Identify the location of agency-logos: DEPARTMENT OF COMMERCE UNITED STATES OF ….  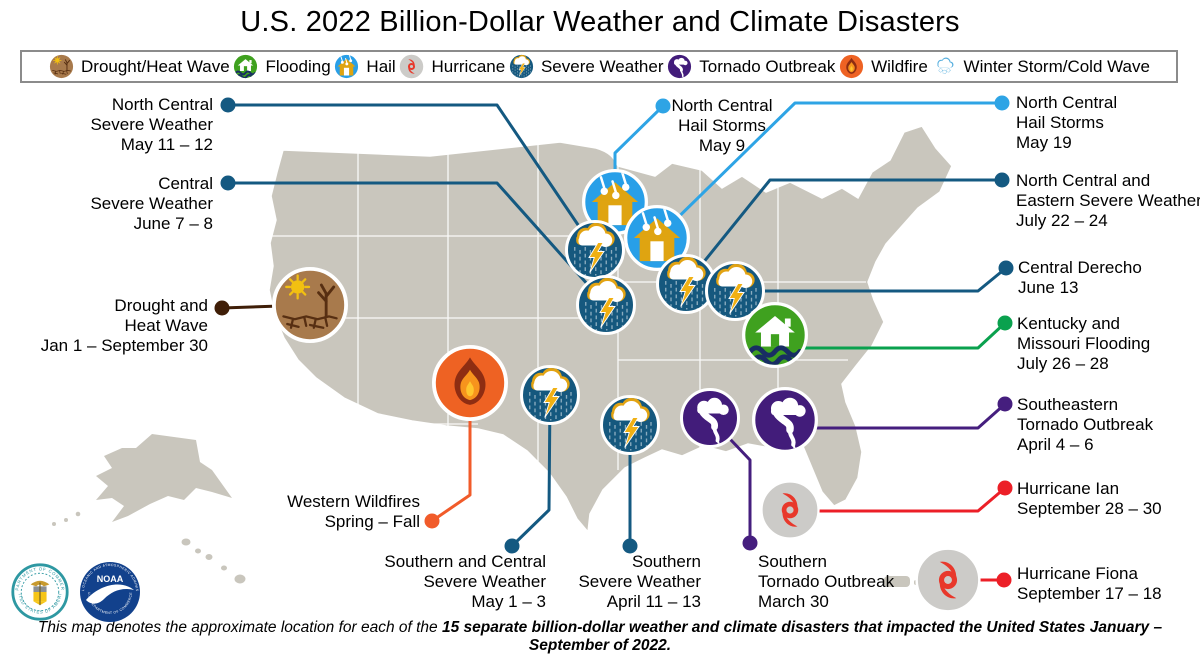
(76, 592).